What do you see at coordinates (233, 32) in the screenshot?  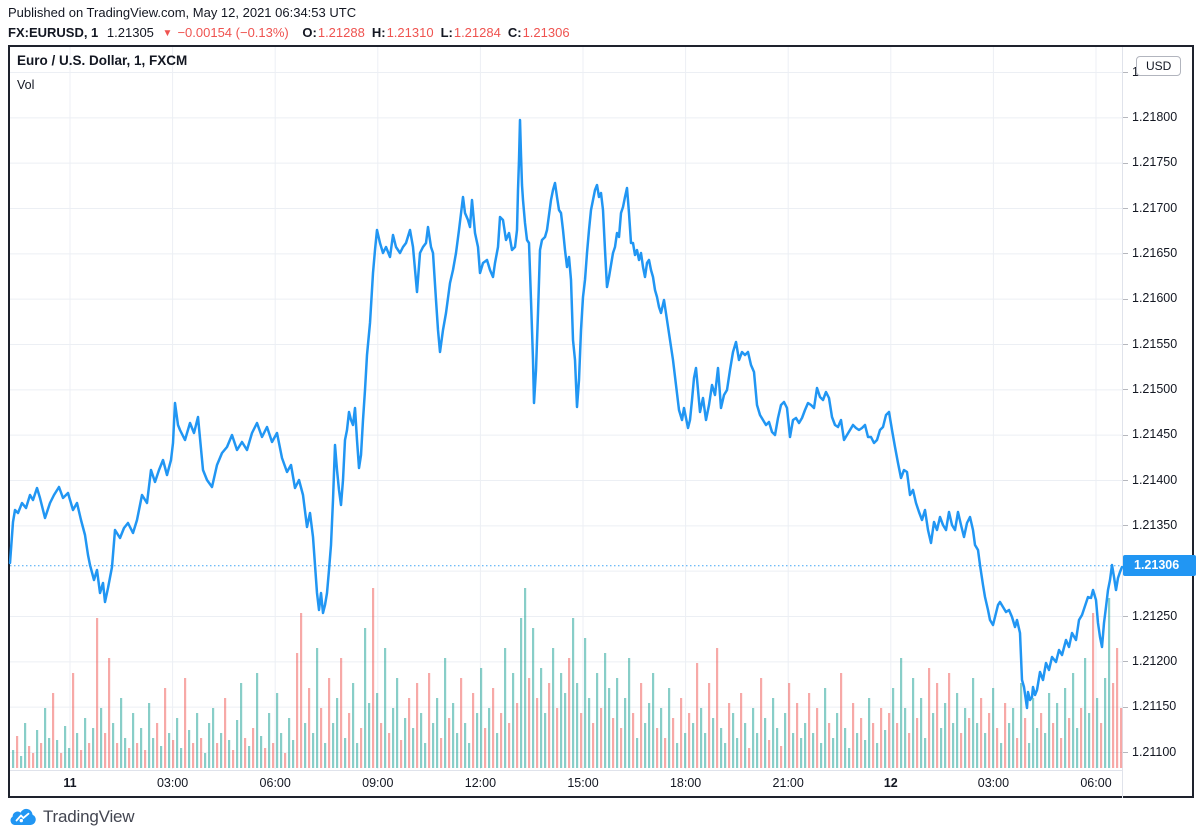 I see `change-value: −0.00154 (−0.13%)` at bounding box center [233, 32].